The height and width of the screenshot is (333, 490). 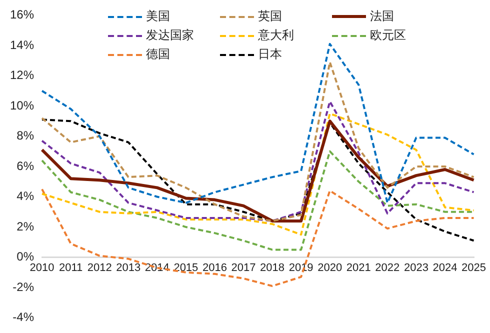 What do you see at coordinates (387, 268) in the screenshot?
I see `x-tick-label: 2022` at bounding box center [387, 268].